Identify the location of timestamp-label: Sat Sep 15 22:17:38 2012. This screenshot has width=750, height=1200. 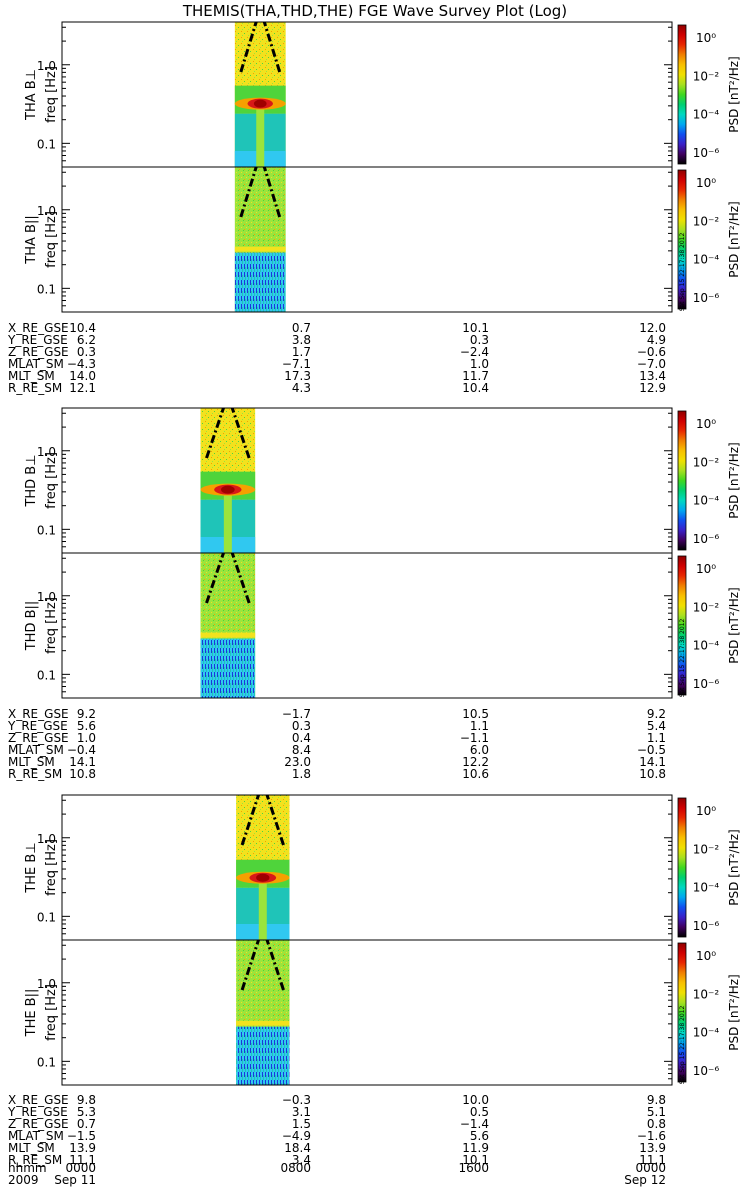
(682, 1045).